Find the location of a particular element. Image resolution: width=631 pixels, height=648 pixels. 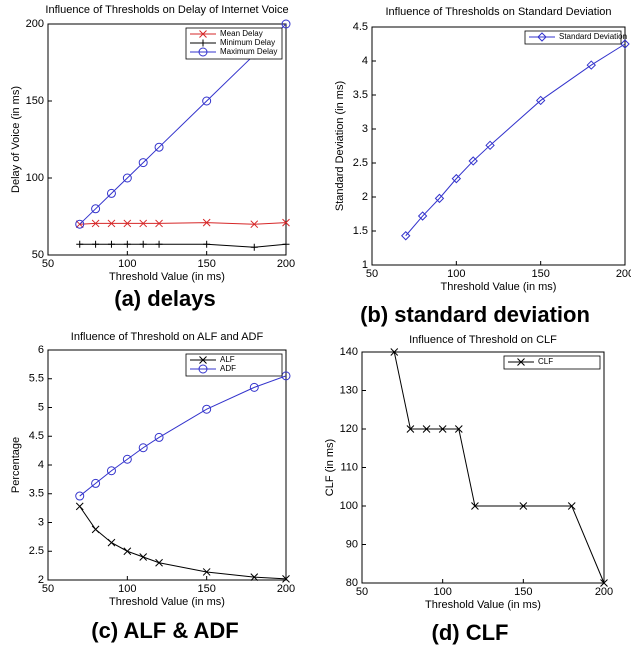

y-tick-label: 50 is located at coordinates (38, 255).